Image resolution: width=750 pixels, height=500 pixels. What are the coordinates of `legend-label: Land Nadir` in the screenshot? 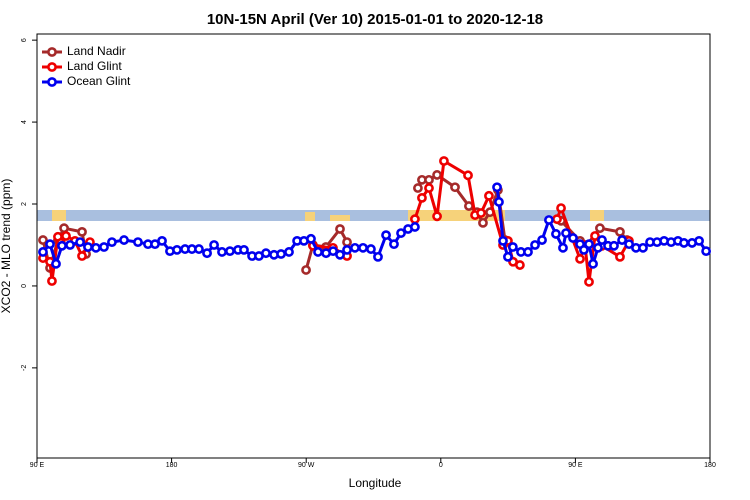 It's located at (96, 51).